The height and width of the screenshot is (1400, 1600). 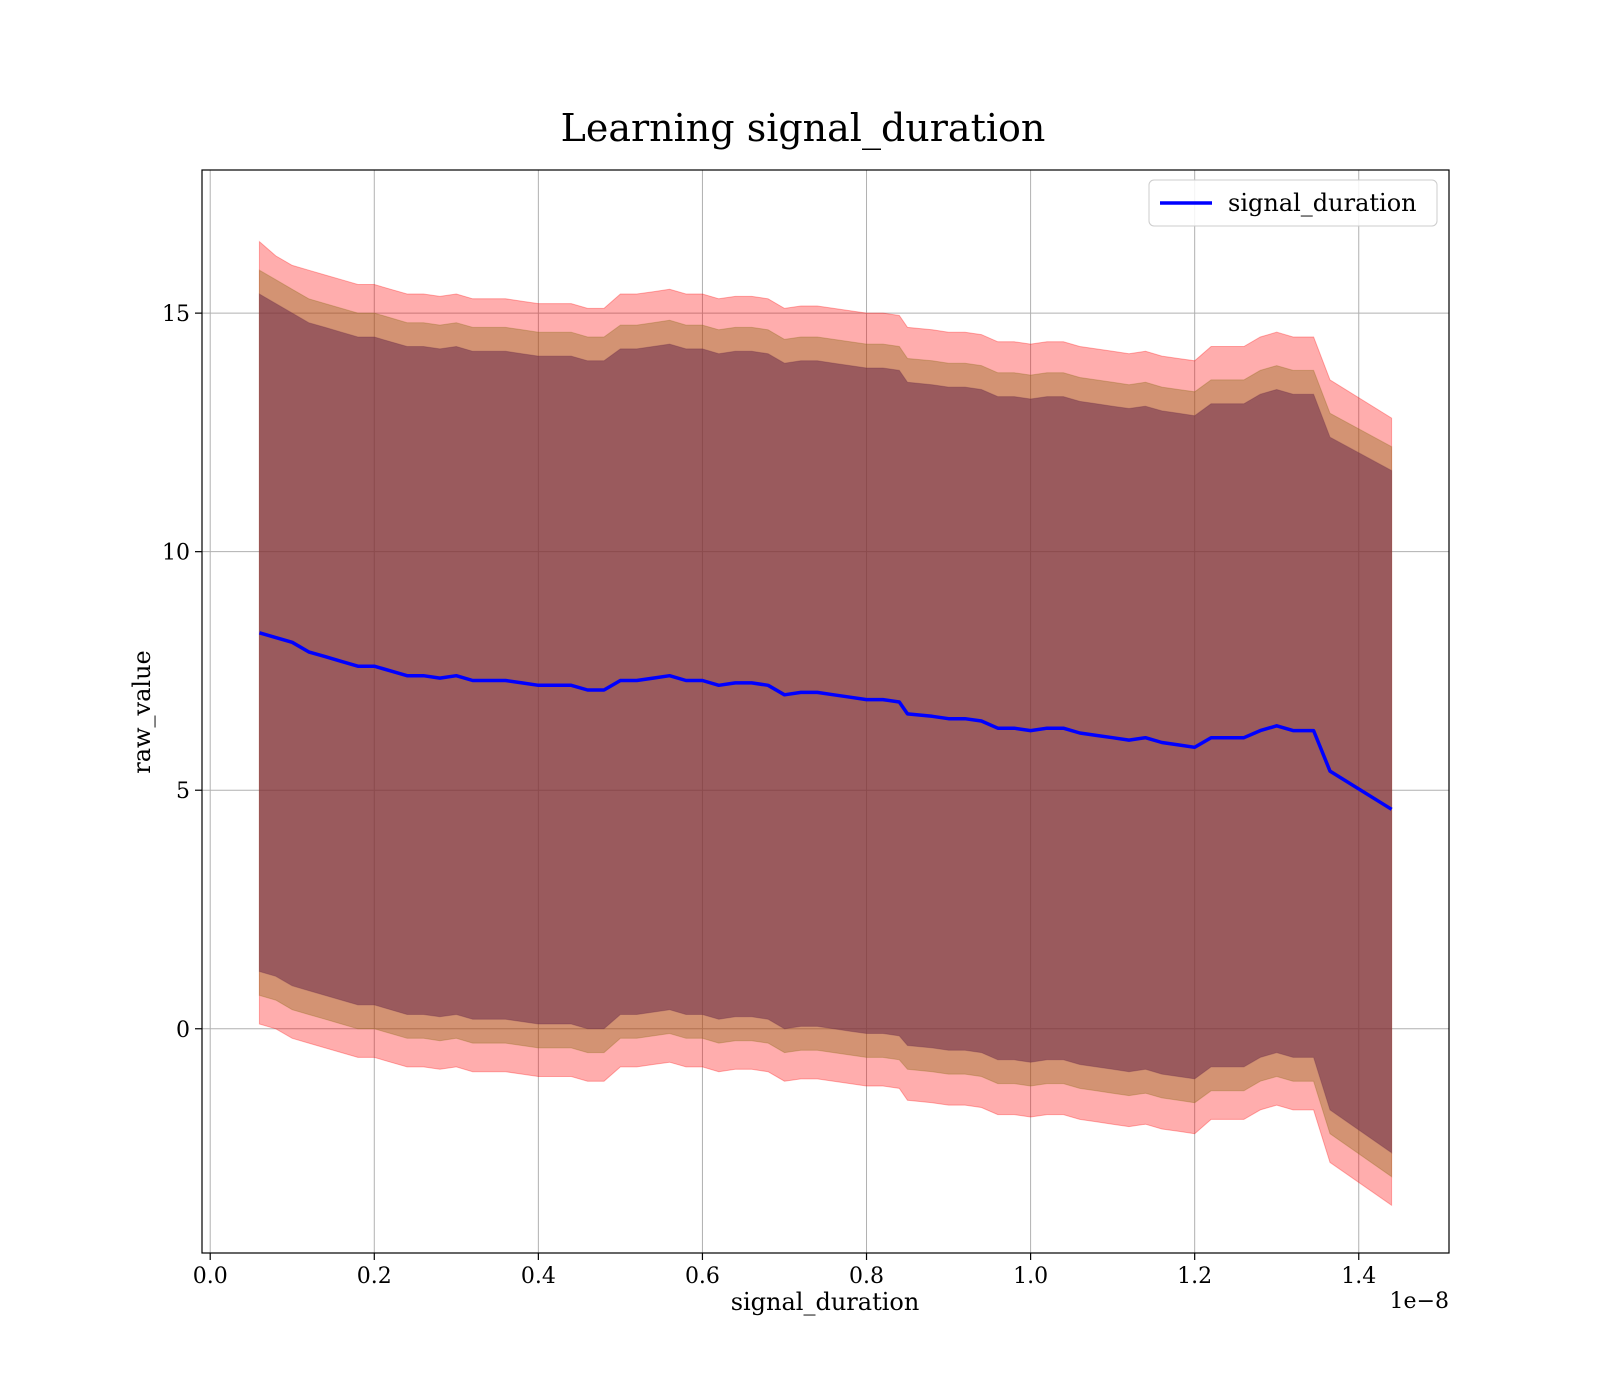 I want to click on x-axis-offset-label: 1e−8, so click(x=1419, y=1301).